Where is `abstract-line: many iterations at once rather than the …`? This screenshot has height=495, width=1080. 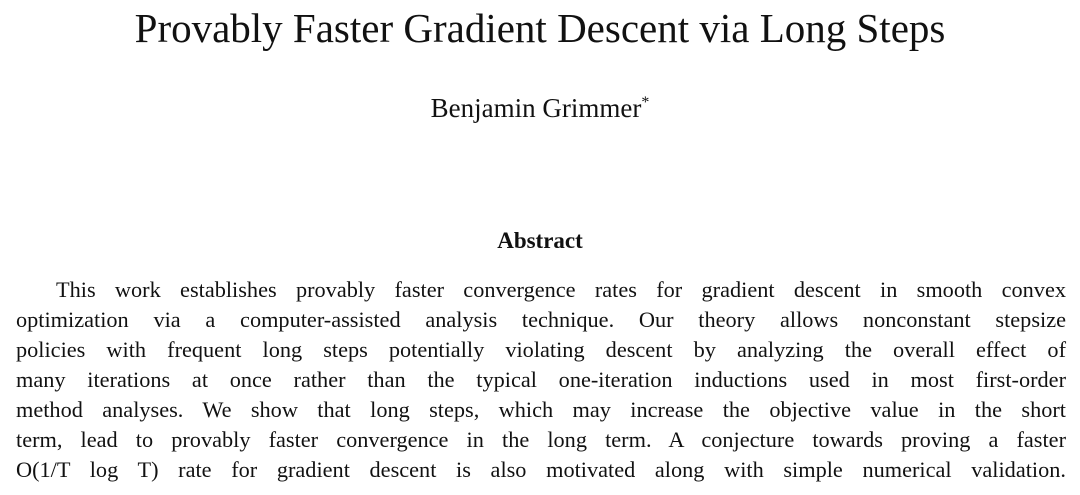 abstract-line: many iterations at once rather than the … is located at coordinates (541, 379).